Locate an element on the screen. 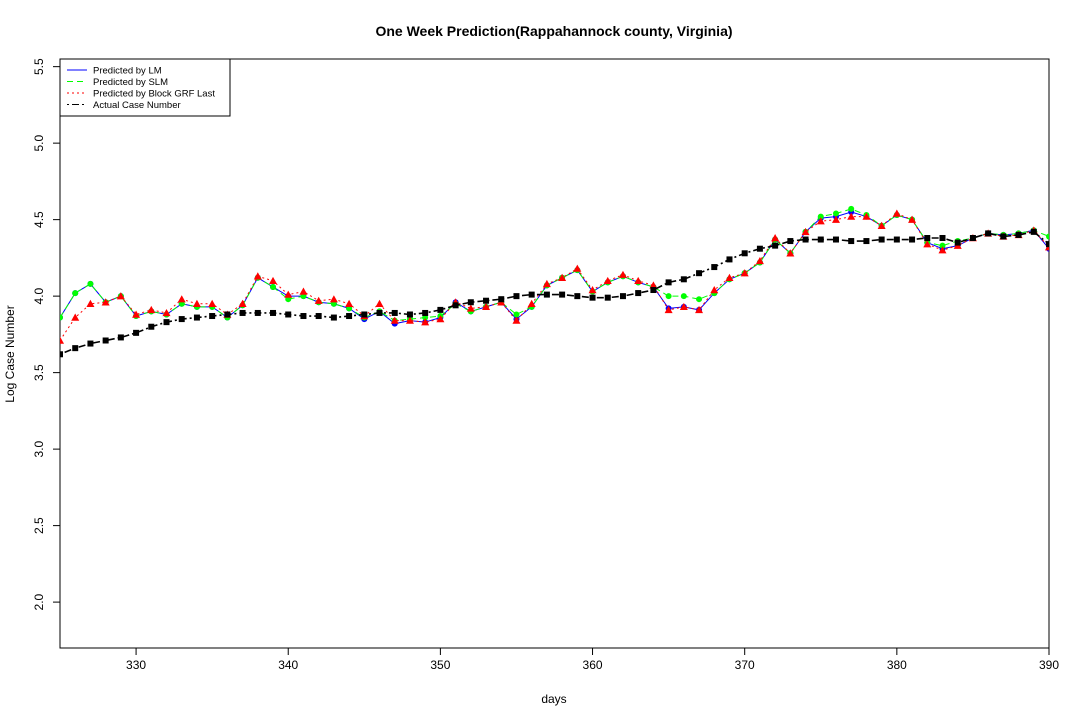 The image size is (1080, 720). y-tick-label: 4.5 is located at coordinates (39, 219).